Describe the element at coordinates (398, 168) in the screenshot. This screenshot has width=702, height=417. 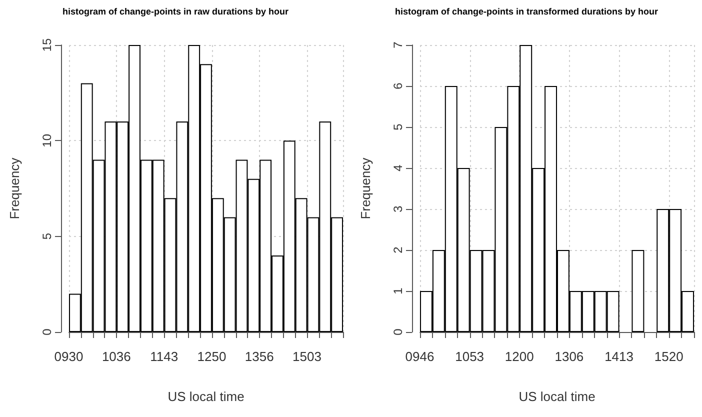
I see `y-tick-label: 4` at that location.